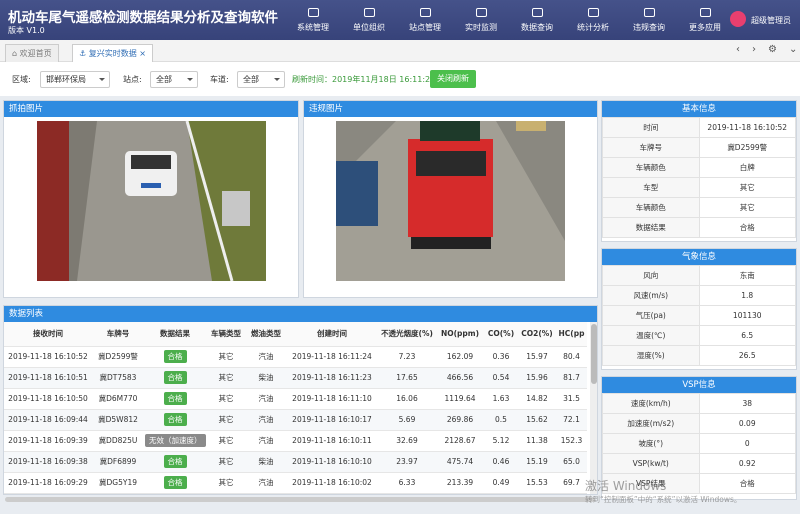 The height and width of the screenshot is (514, 800). What do you see at coordinates (651, 463) in the screenshot?
I see `info-key: VSP(kw/t)` at bounding box center [651, 463].